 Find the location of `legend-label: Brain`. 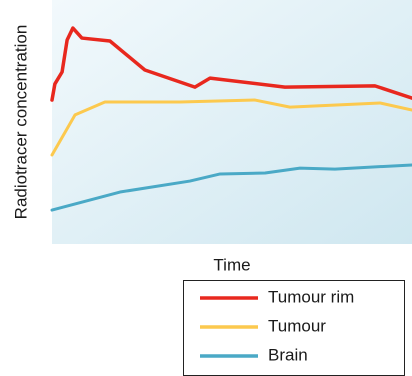

legend-label: Brain is located at coordinates (288, 354).